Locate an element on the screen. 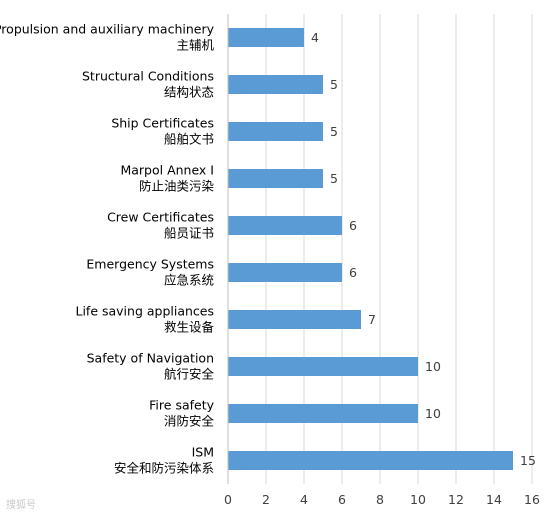  x-tick-label-6: 6 is located at coordinates (342, 499).